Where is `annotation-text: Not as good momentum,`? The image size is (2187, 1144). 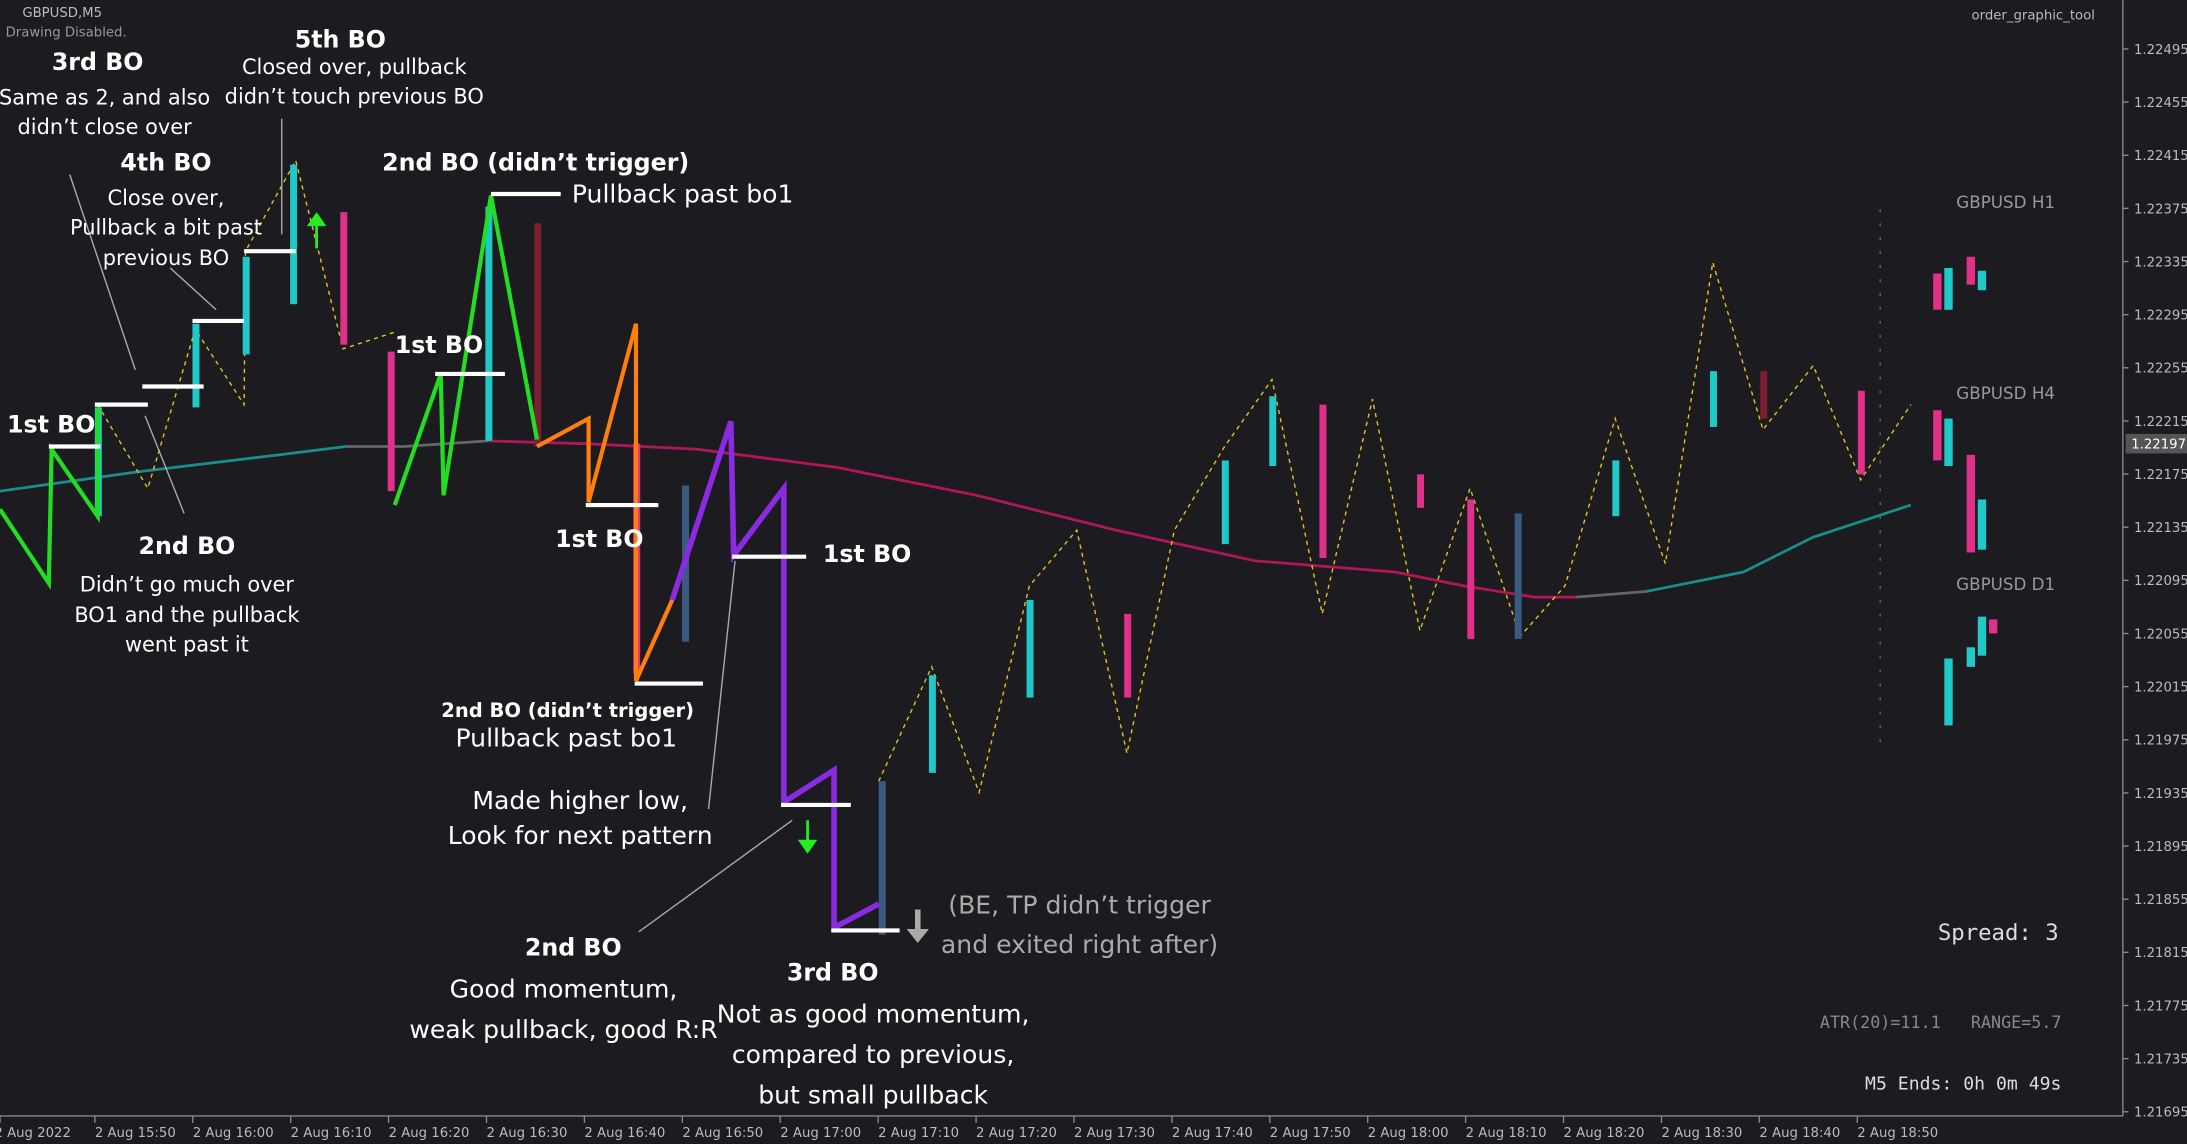
annotation-text: Not as good momentum, is located at coordinates (873, 1014).